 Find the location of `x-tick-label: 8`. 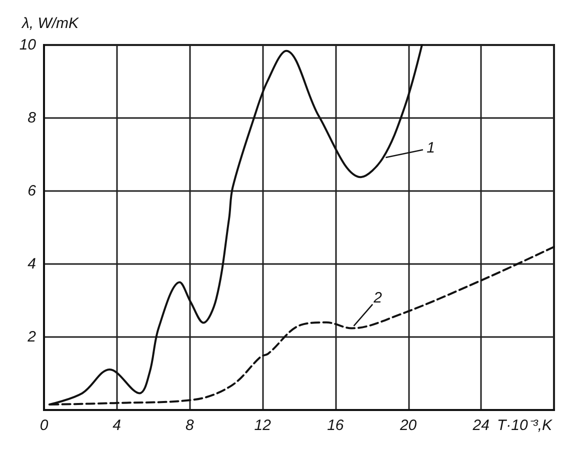

x-tick-label: 8 is located at coordinates (190, 425).